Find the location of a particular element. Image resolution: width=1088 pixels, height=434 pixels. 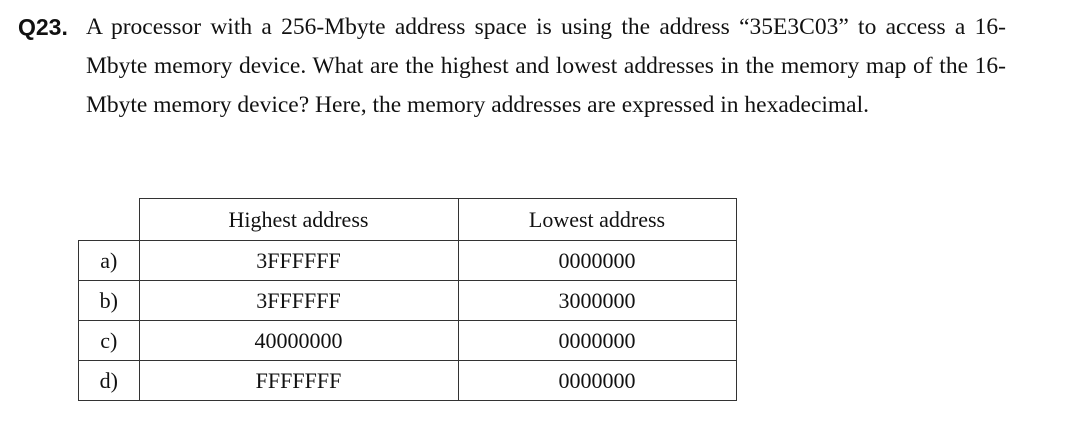

table-row: c) 40000000 0000000 is located at coordinates (407, 340).